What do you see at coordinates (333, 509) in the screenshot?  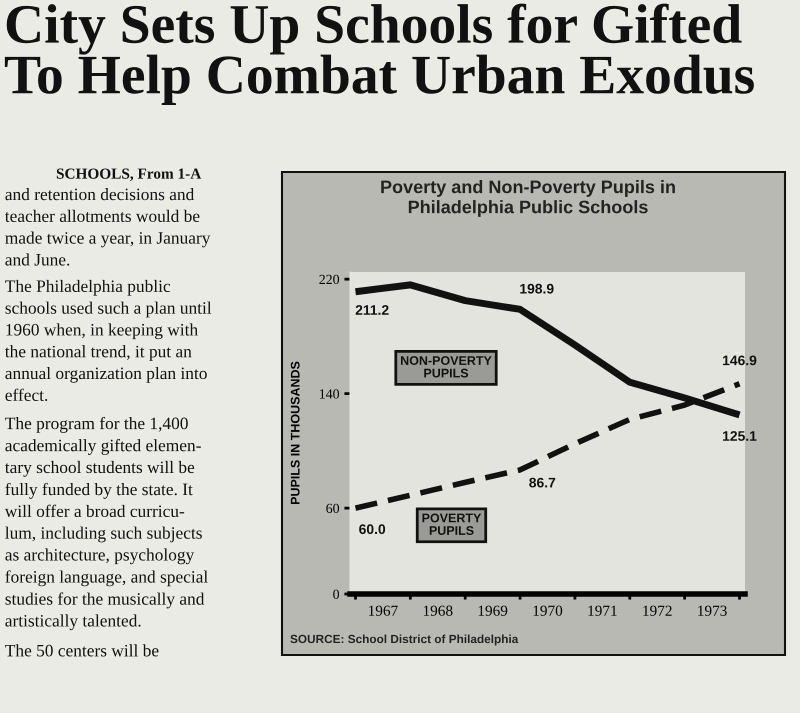 I see `y-tick-label: 60` at bounding box center [333, 509].